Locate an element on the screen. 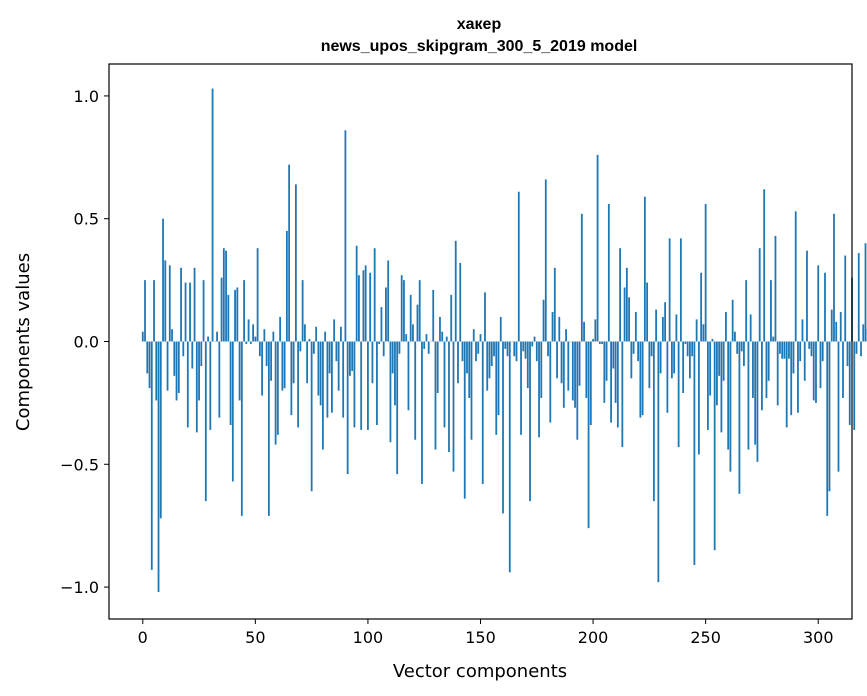 The width and height of the screenshot is (867, 696). y-tick-label: 1.0 is located at coordinates (86, 96).